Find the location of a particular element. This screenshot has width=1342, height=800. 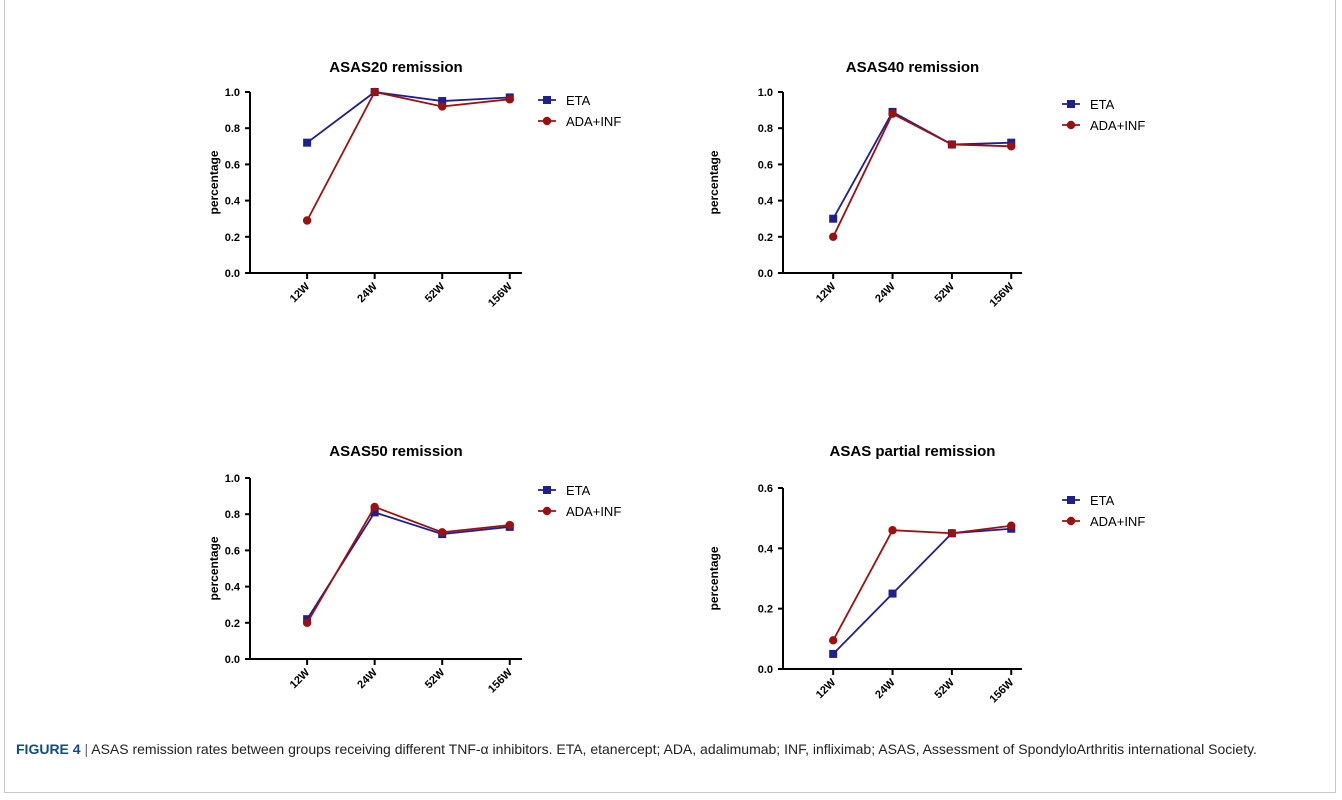

chart-title: ASAS20 remission is located at coordinates (395, 67).